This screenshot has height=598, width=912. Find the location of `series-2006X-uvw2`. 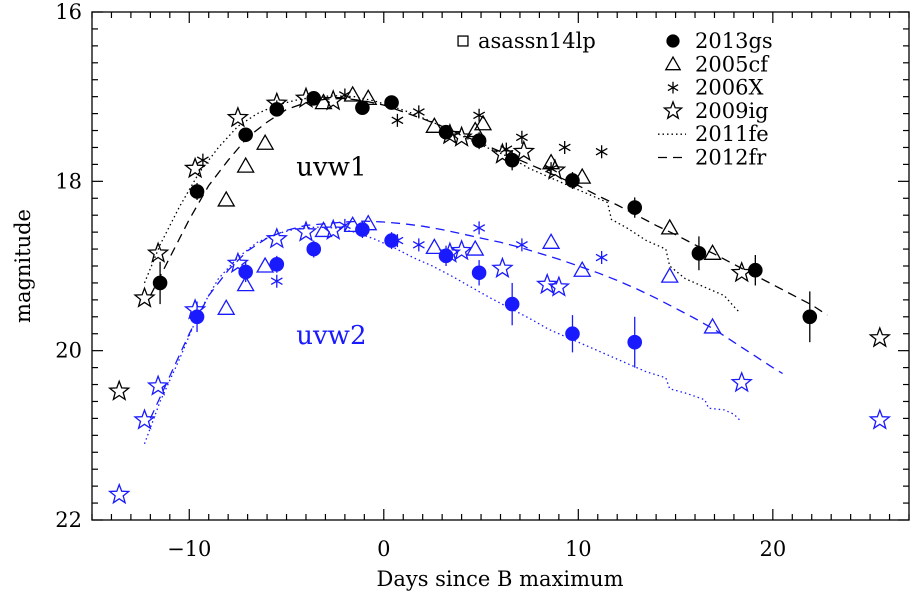

series-2006X-uvw2 is located at coordinates (439, 253).